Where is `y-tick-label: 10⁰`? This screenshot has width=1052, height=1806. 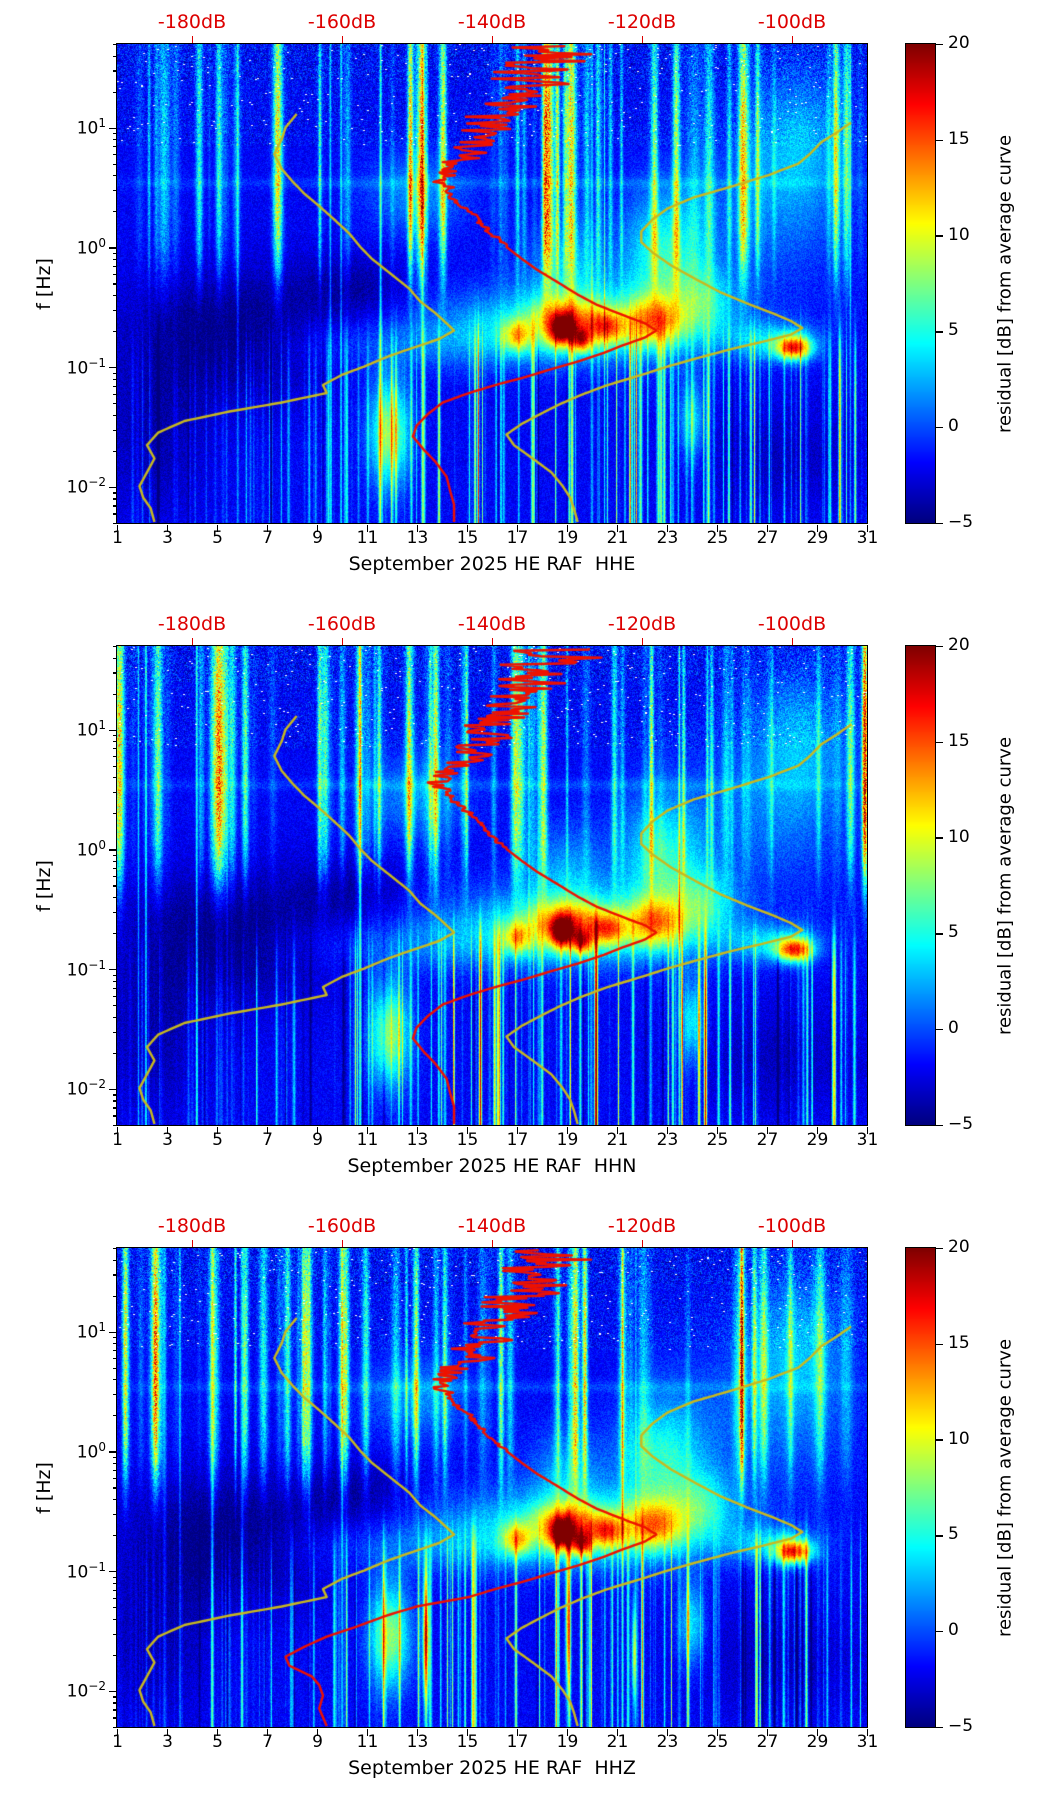 y-tick-label: 10⁰ is located at coordinates (91, 247).